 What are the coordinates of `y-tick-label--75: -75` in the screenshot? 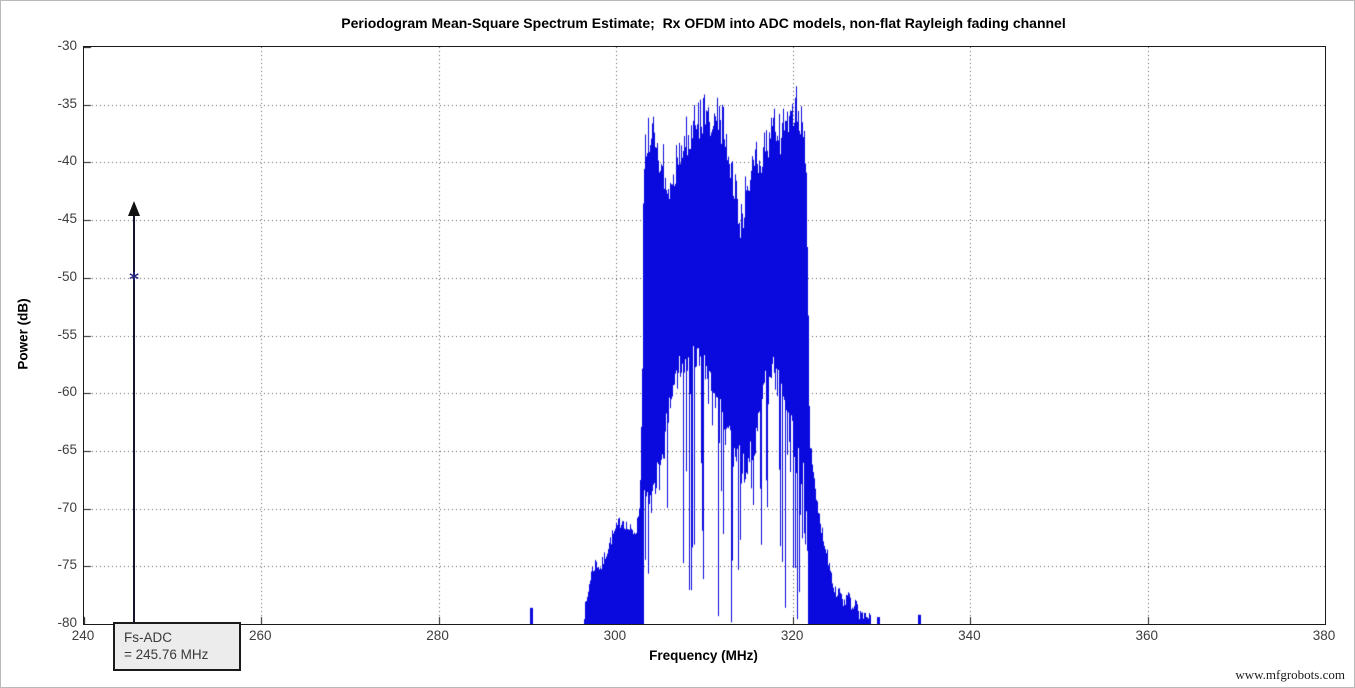 It's located at (67, 565).